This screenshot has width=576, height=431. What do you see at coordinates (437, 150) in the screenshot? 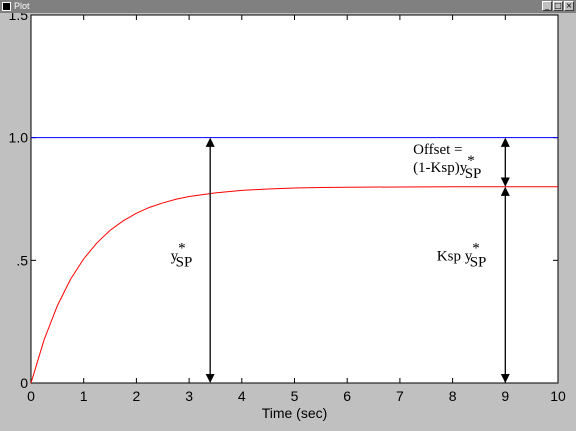
I see `annotation-label: Offset =` at bounding box center [437, 150].